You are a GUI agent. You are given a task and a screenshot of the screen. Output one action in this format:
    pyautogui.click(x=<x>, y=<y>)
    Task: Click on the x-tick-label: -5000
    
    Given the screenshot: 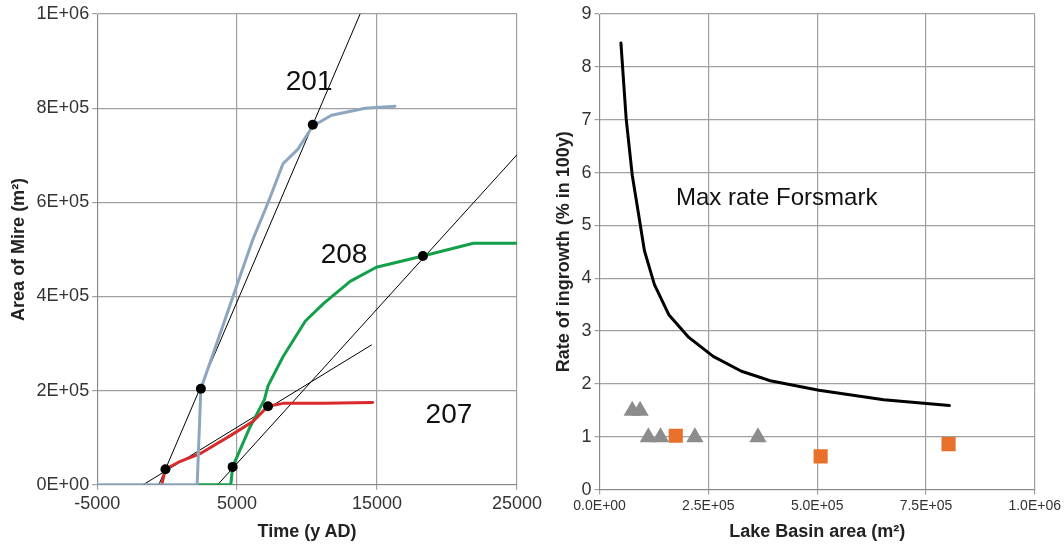 What is the action you would take?
    pyautogui.click(x=97, y=502)
    